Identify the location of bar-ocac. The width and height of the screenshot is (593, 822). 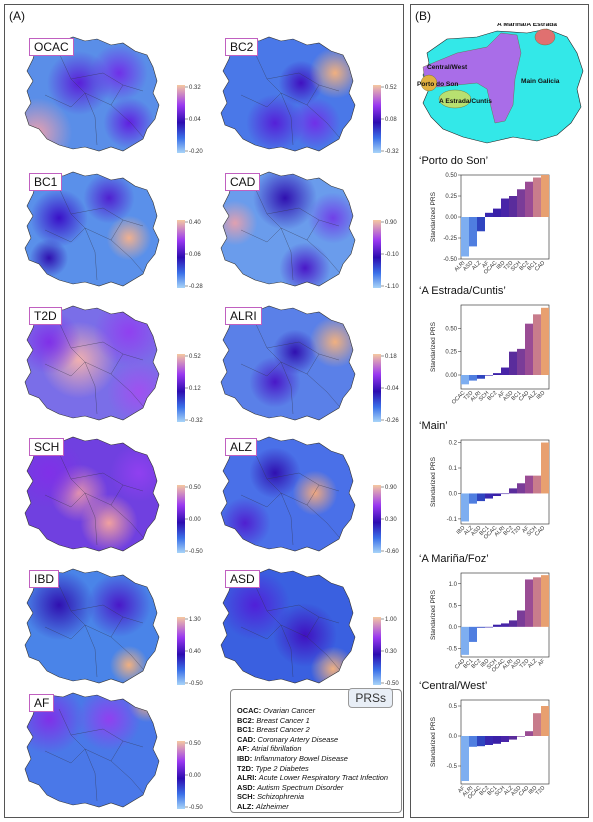
(497, 212).